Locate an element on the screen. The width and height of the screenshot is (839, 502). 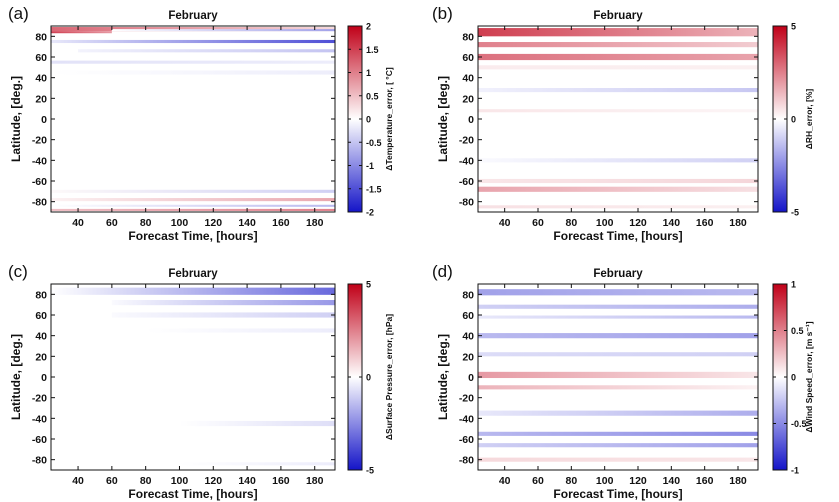
colorbar-tick-label: 0.5 is located at coordinates (372, 96).